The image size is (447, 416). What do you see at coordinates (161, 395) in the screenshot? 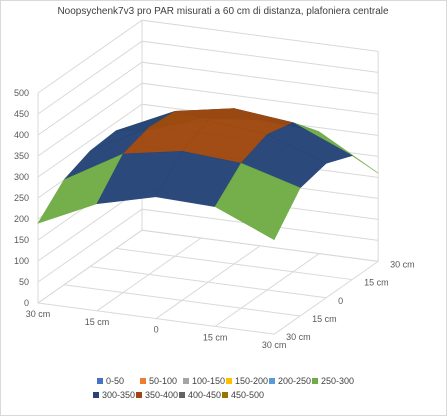
I see `legend-label: 350-400` at bounding box center [161, 395].